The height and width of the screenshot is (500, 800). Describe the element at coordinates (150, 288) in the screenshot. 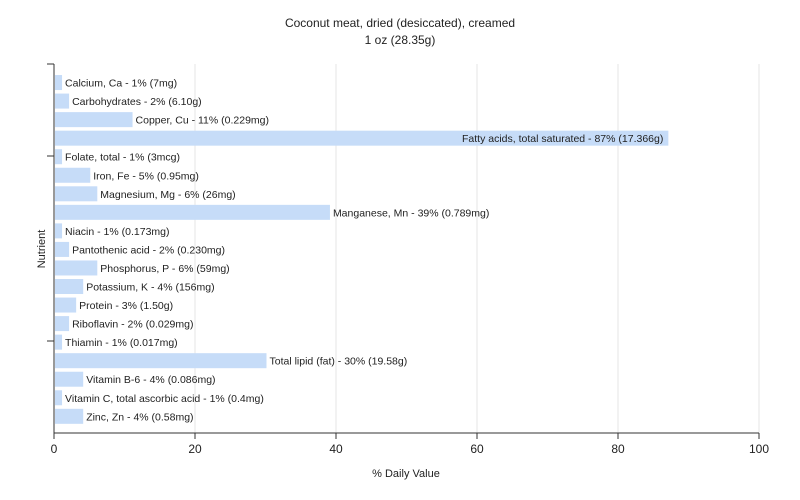

I see `bar-label: Potassium, K - 4% (156mg)` at that location.